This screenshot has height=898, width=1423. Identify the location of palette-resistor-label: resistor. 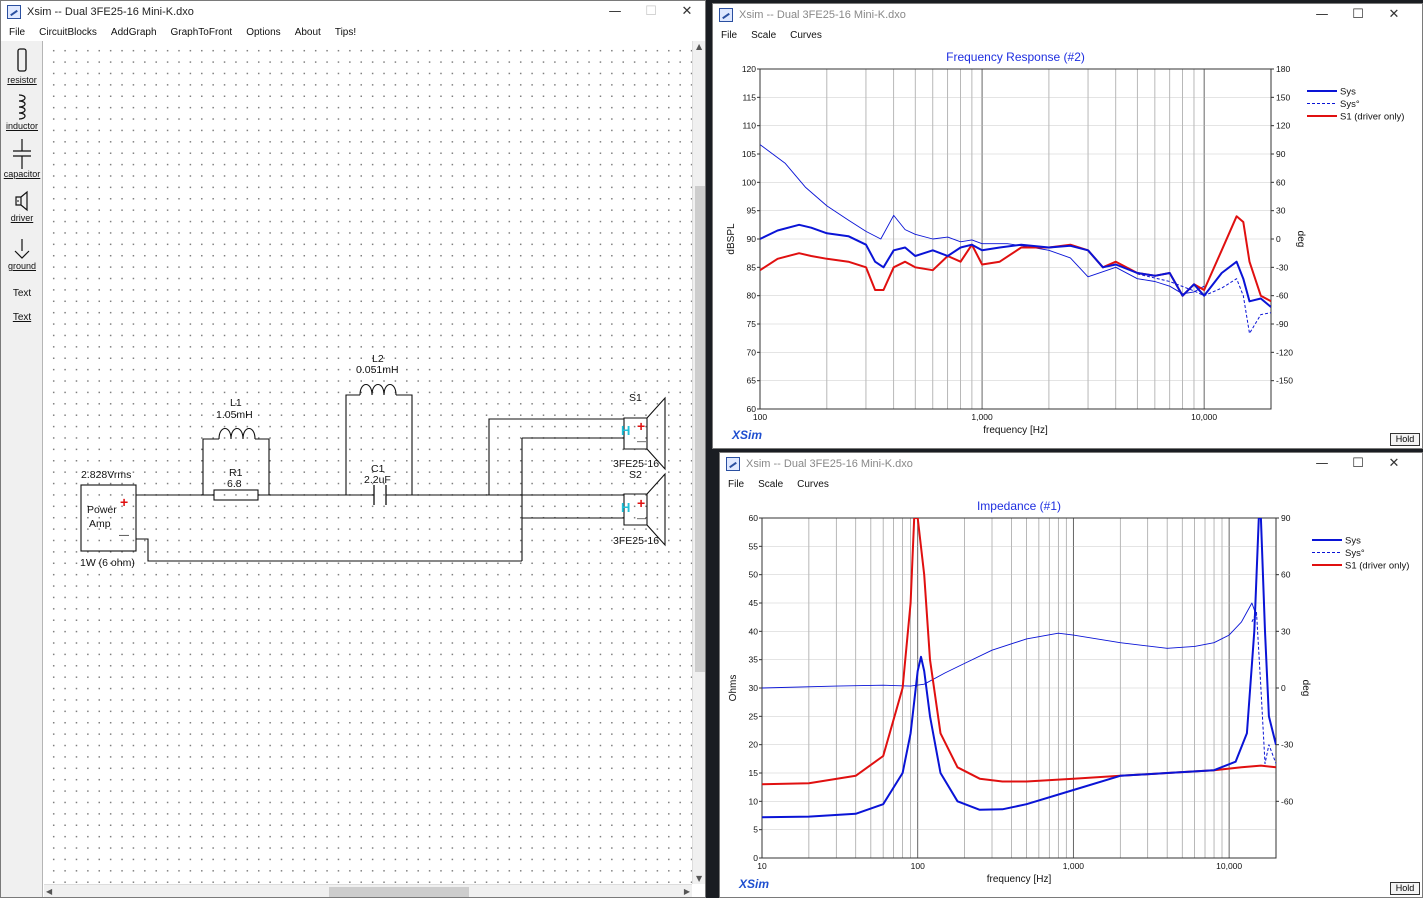
(22, 80).